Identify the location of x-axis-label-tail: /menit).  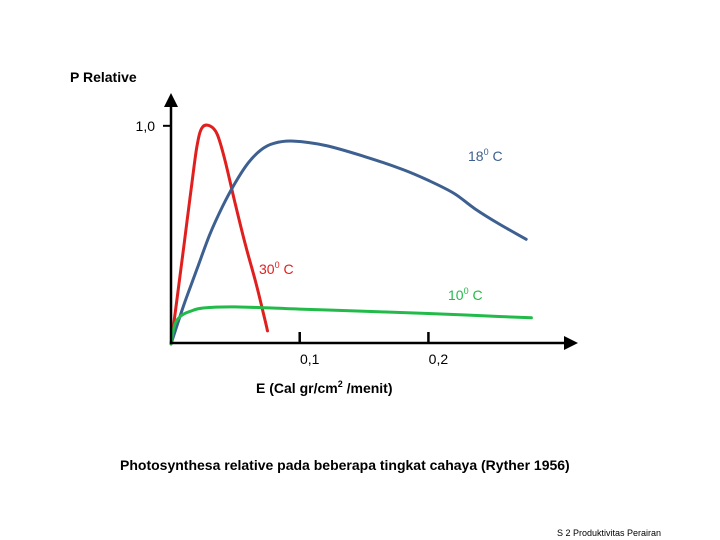
(368, 388).